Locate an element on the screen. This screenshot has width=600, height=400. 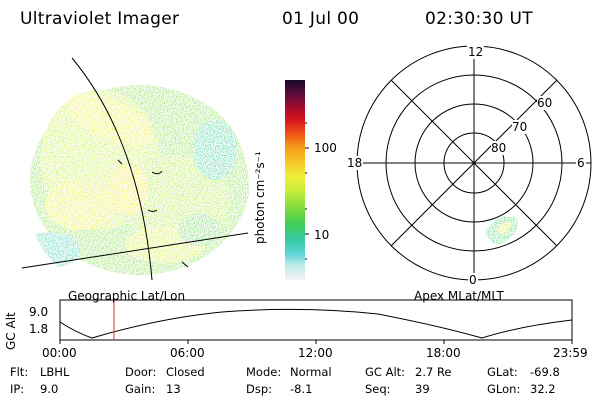
observation-time: 02:30:30 UT is located at coordinates (479, 19).